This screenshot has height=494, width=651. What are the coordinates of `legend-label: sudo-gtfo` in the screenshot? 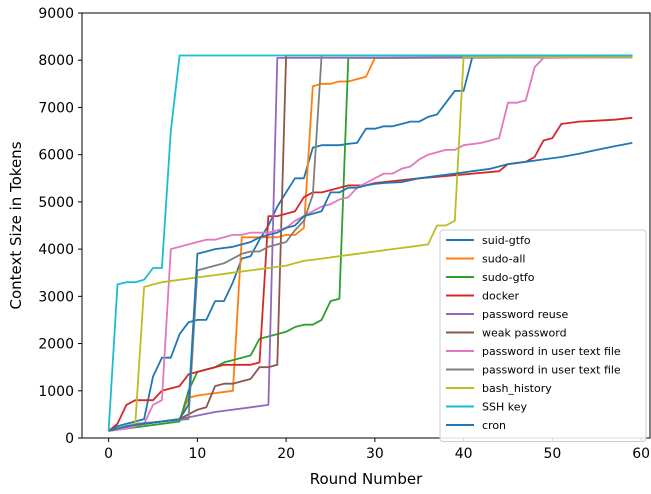 It's located at (508, 277).